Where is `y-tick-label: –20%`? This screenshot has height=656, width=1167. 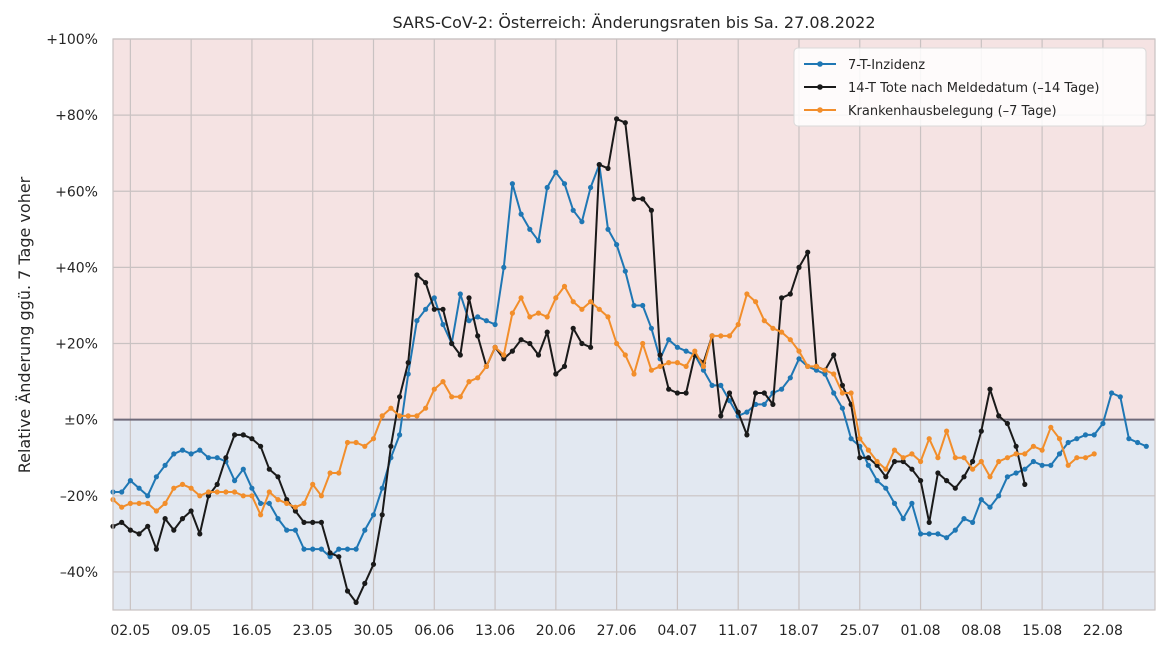 y-tick-label: –20% is located at coordinates (79, 497).